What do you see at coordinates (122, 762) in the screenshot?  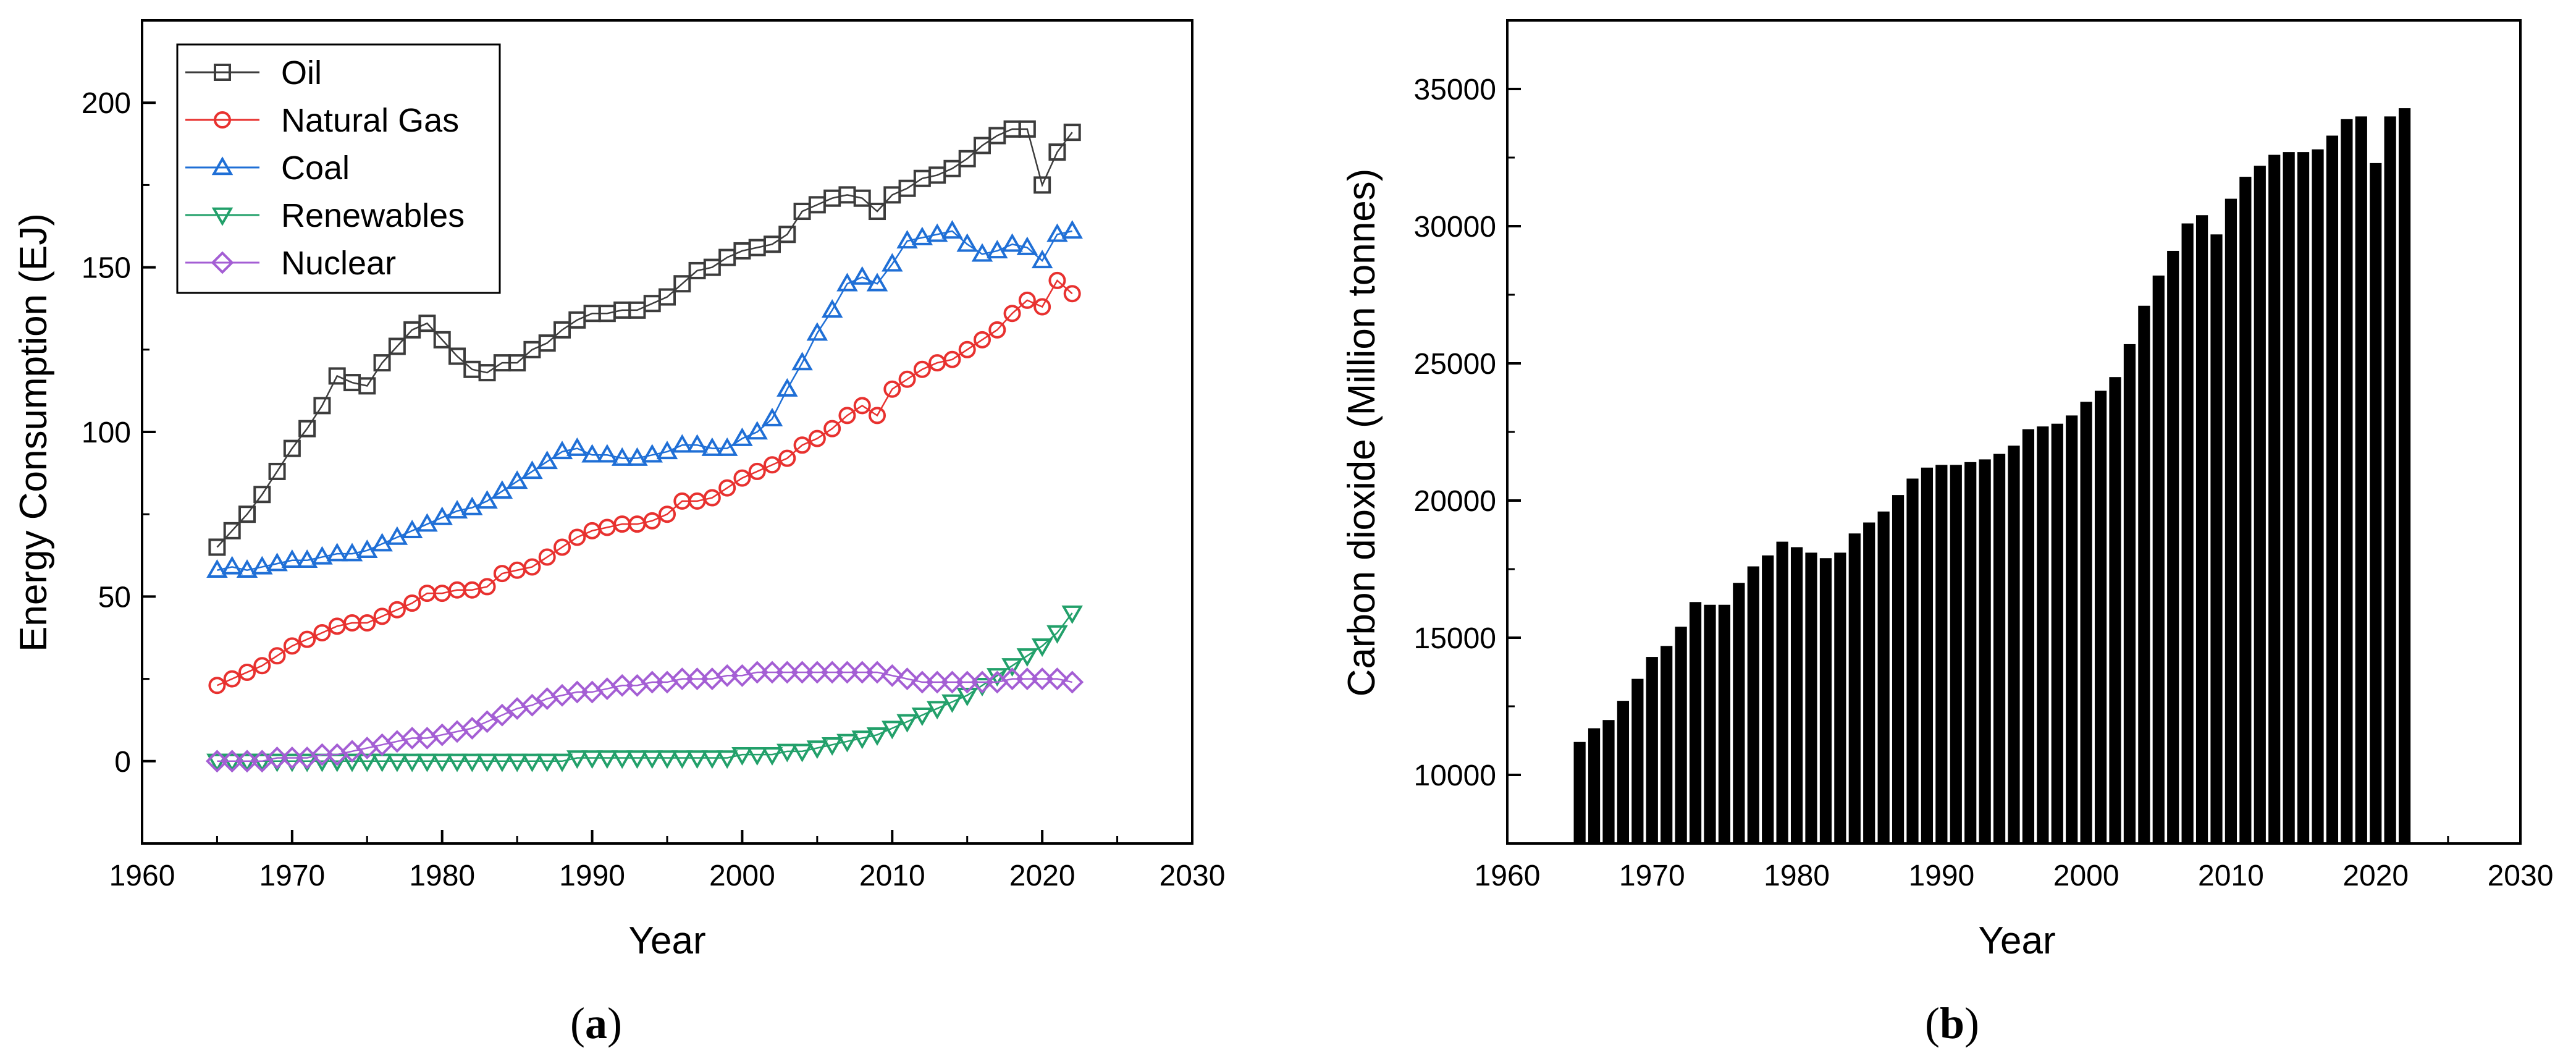 I see `panel-a-ytick-label: 0` at bounding box center [122, 762].